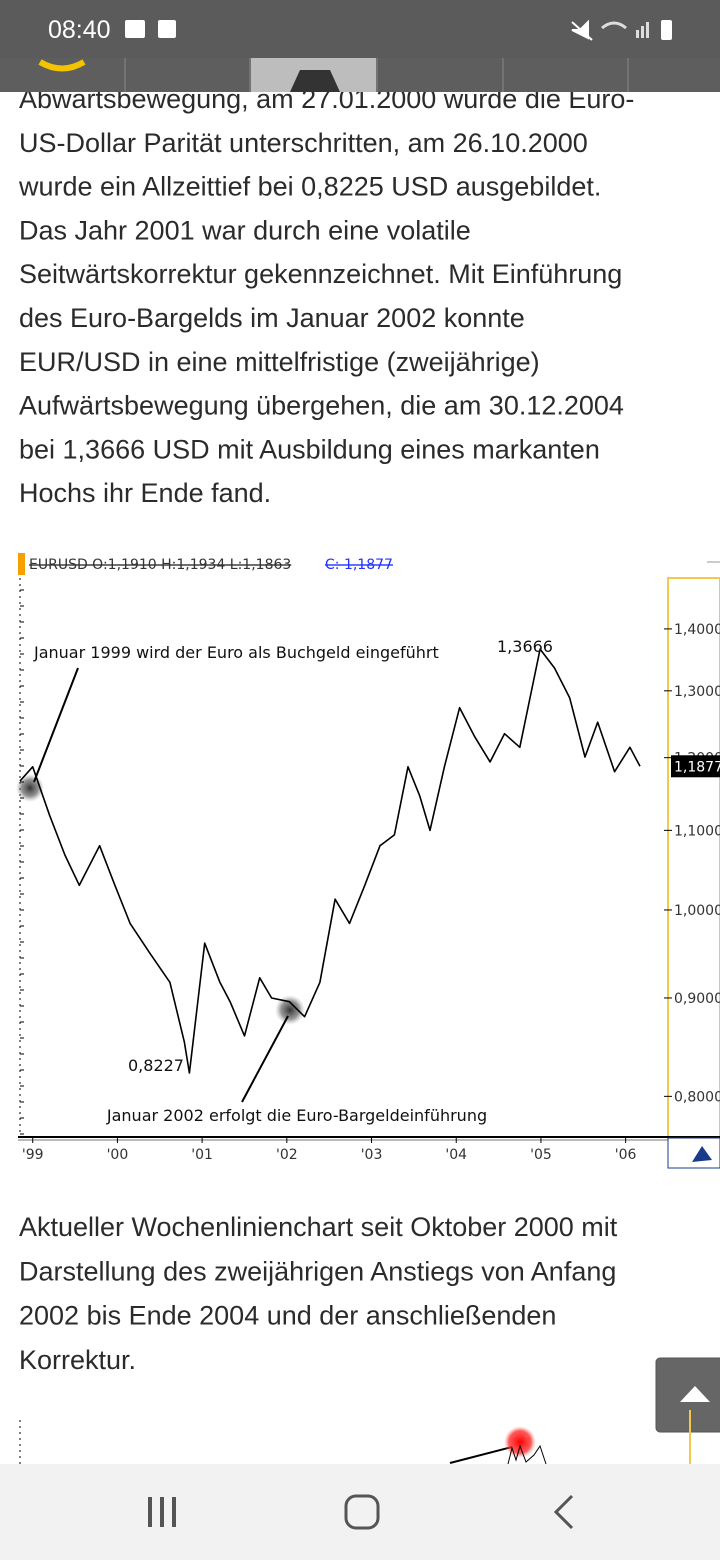 The image size is (720, 1560). Describe the element at coordinates (626, 1155) in the screenshot. I see `x-tick-label: '06` at that location.